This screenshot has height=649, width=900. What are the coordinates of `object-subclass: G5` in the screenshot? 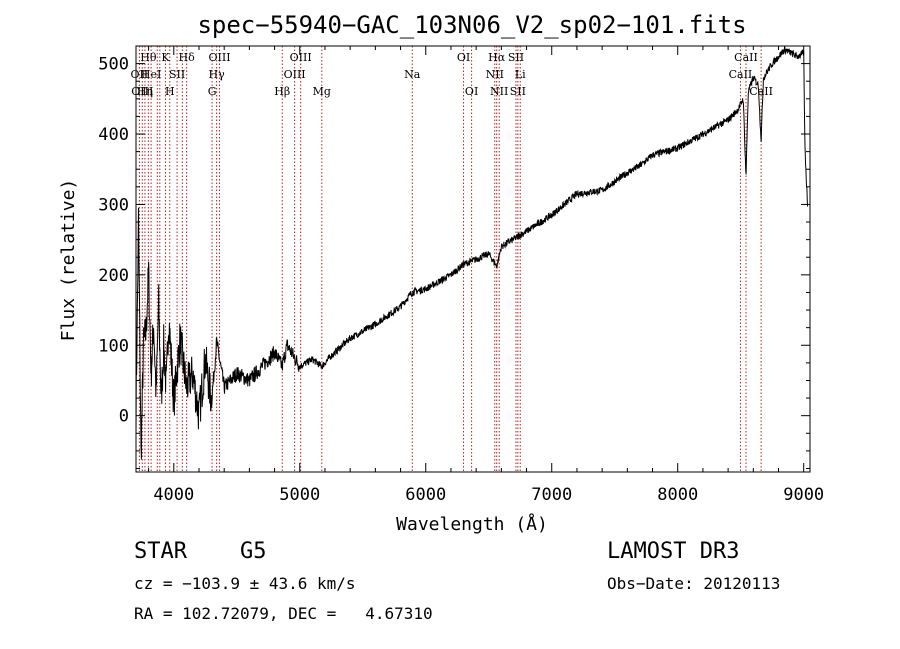 It's located at (253, 551).